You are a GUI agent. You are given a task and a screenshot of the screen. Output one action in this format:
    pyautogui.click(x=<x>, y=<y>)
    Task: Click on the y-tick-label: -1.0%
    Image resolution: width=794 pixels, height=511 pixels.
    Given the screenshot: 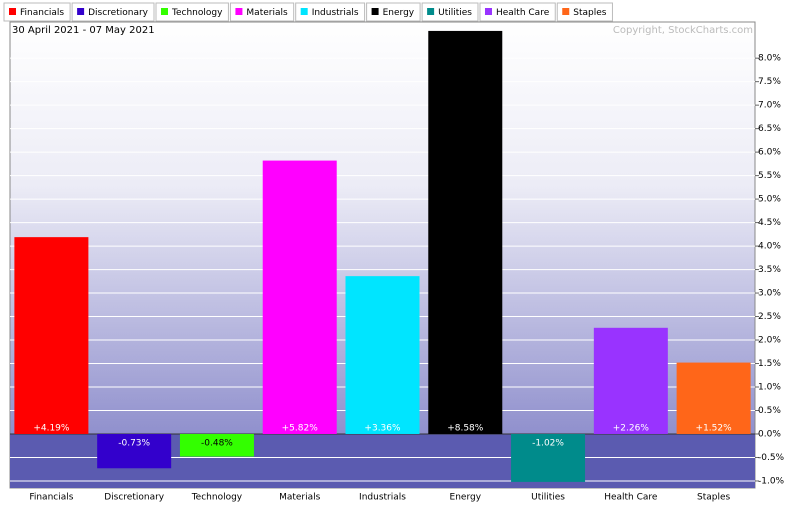 What is the action you would take?
    pyautogui.click(x=771, y=481)
    